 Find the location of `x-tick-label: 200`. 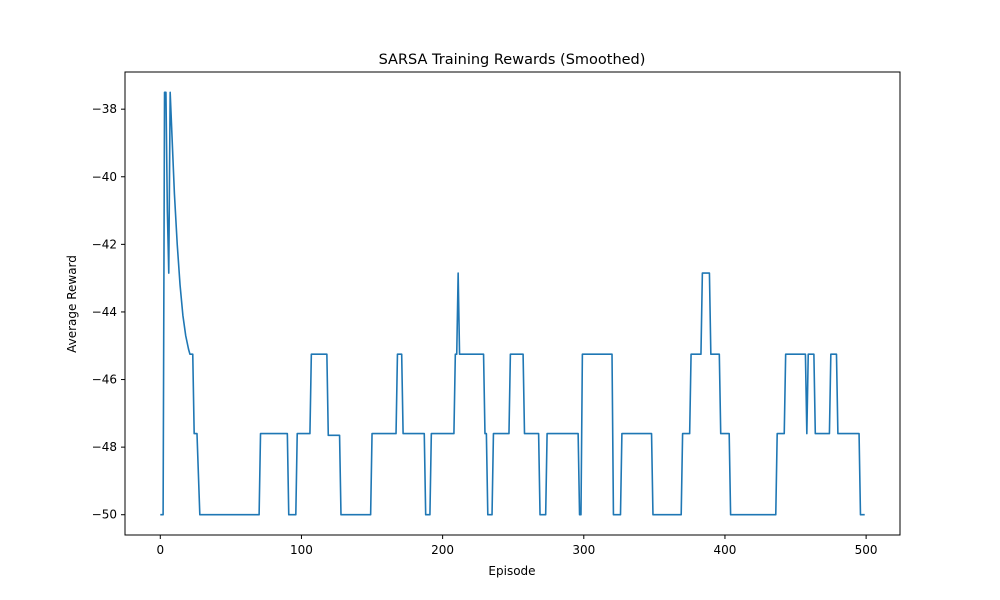

x-tick-label: 200 is located at coordinates (442, 550).